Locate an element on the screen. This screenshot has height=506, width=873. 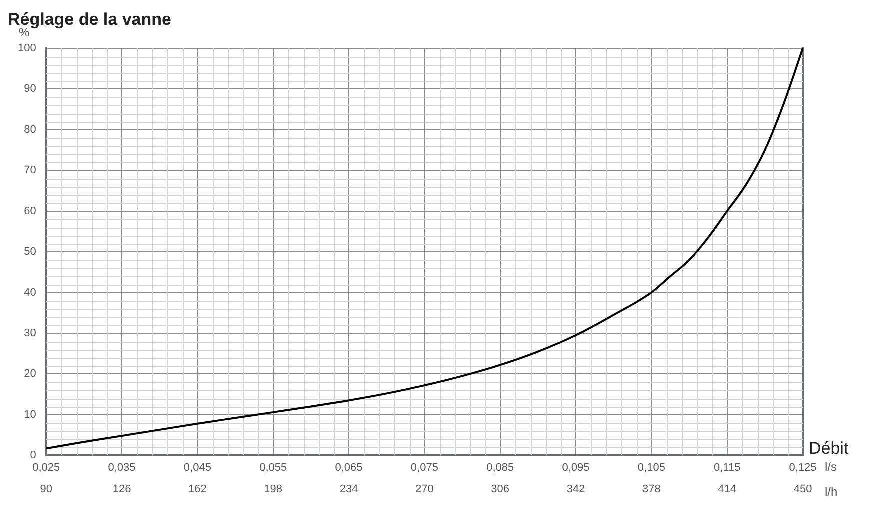
x-tick-label: 0,095 is located at coordinates (576, 468).